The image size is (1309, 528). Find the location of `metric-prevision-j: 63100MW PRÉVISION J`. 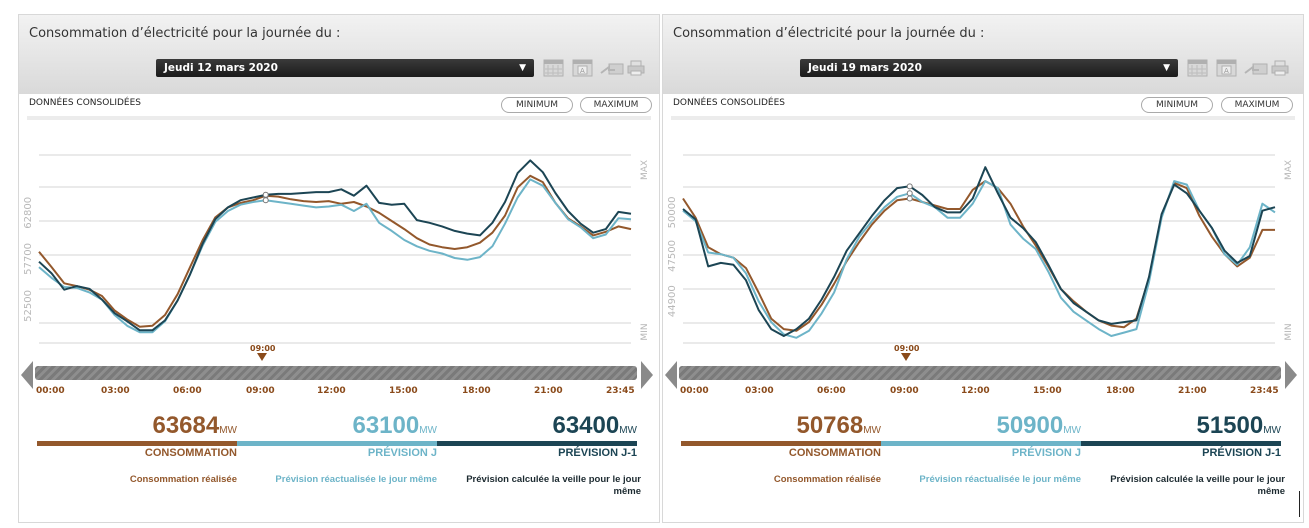

metric-prevision-j: 63100MW PRÉVISION J is located at coordinates (337, 438).